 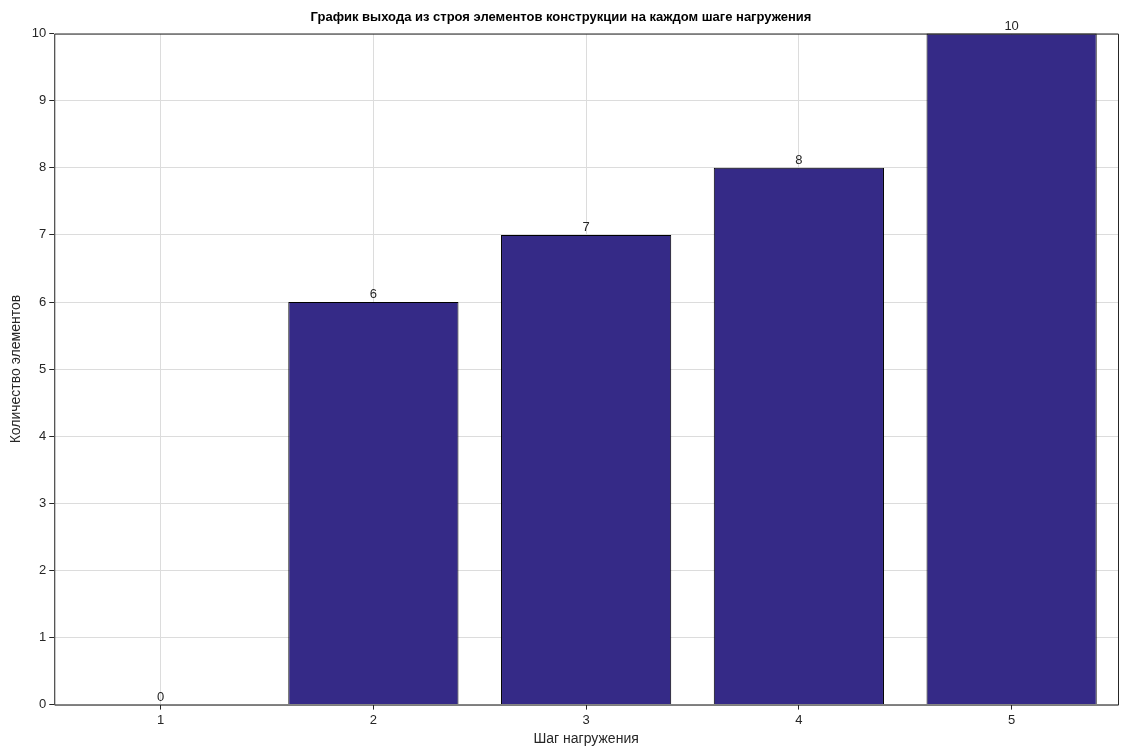 What do you see at coordinates (43, 637) in the screenshot?
I see `y-tick-label: 1` at bounding box center [43, 637].